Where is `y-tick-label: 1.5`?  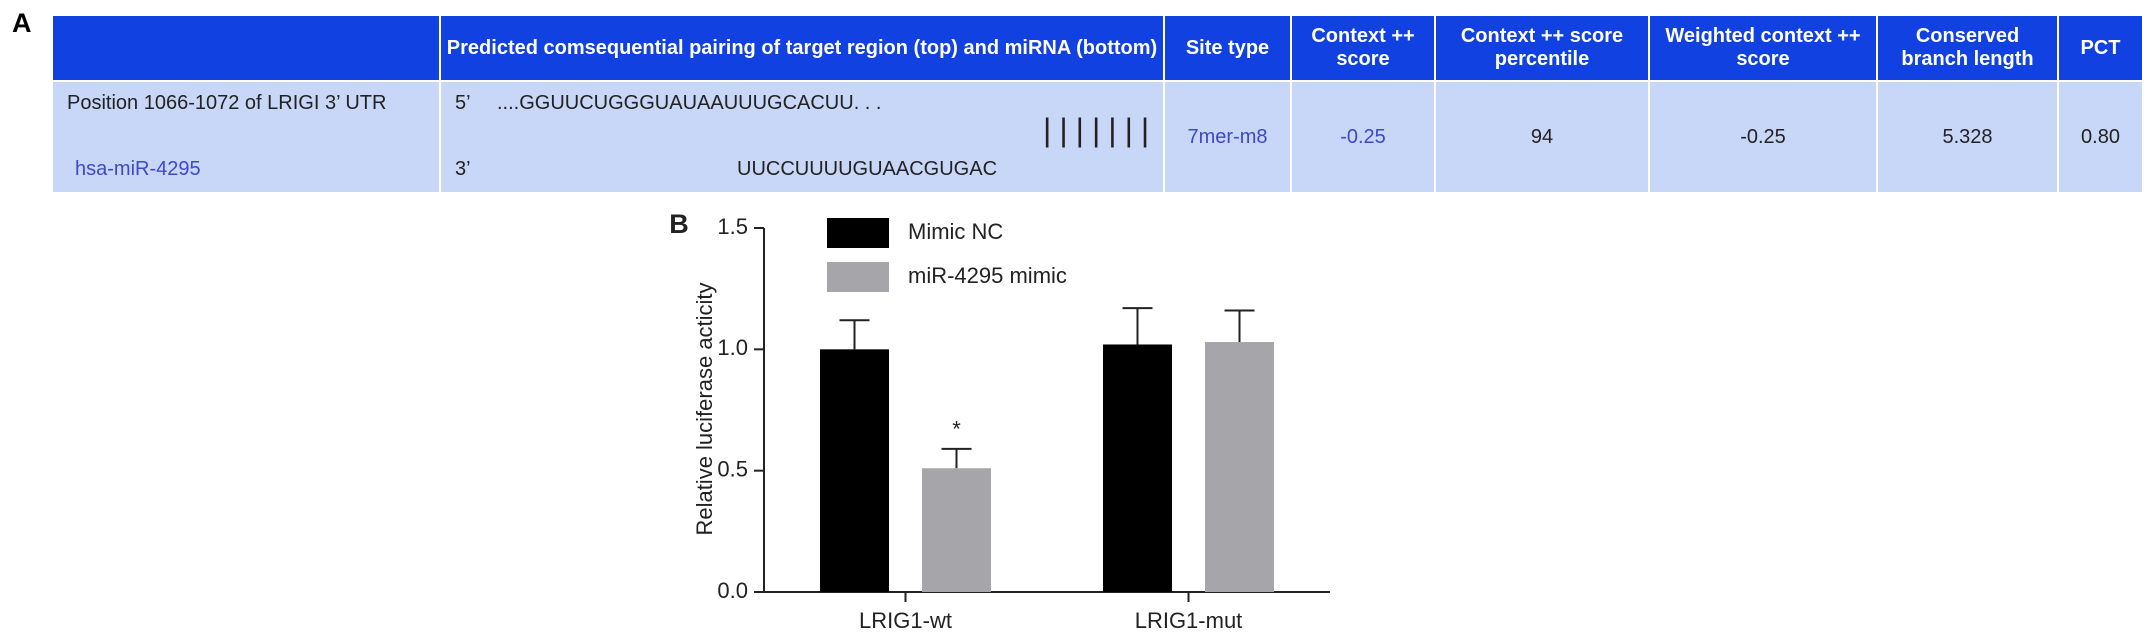 y-tick-label: 1.5 is located at coordinates (732, 226).